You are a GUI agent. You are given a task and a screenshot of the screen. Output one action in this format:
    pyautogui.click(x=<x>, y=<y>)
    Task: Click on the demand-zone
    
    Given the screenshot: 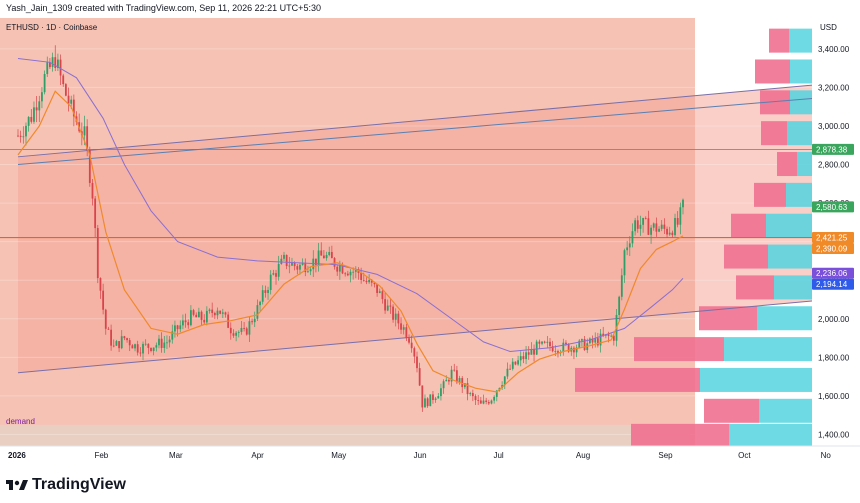 What is the action you would take?
    pyautogui.click(x=345, y=435)
    